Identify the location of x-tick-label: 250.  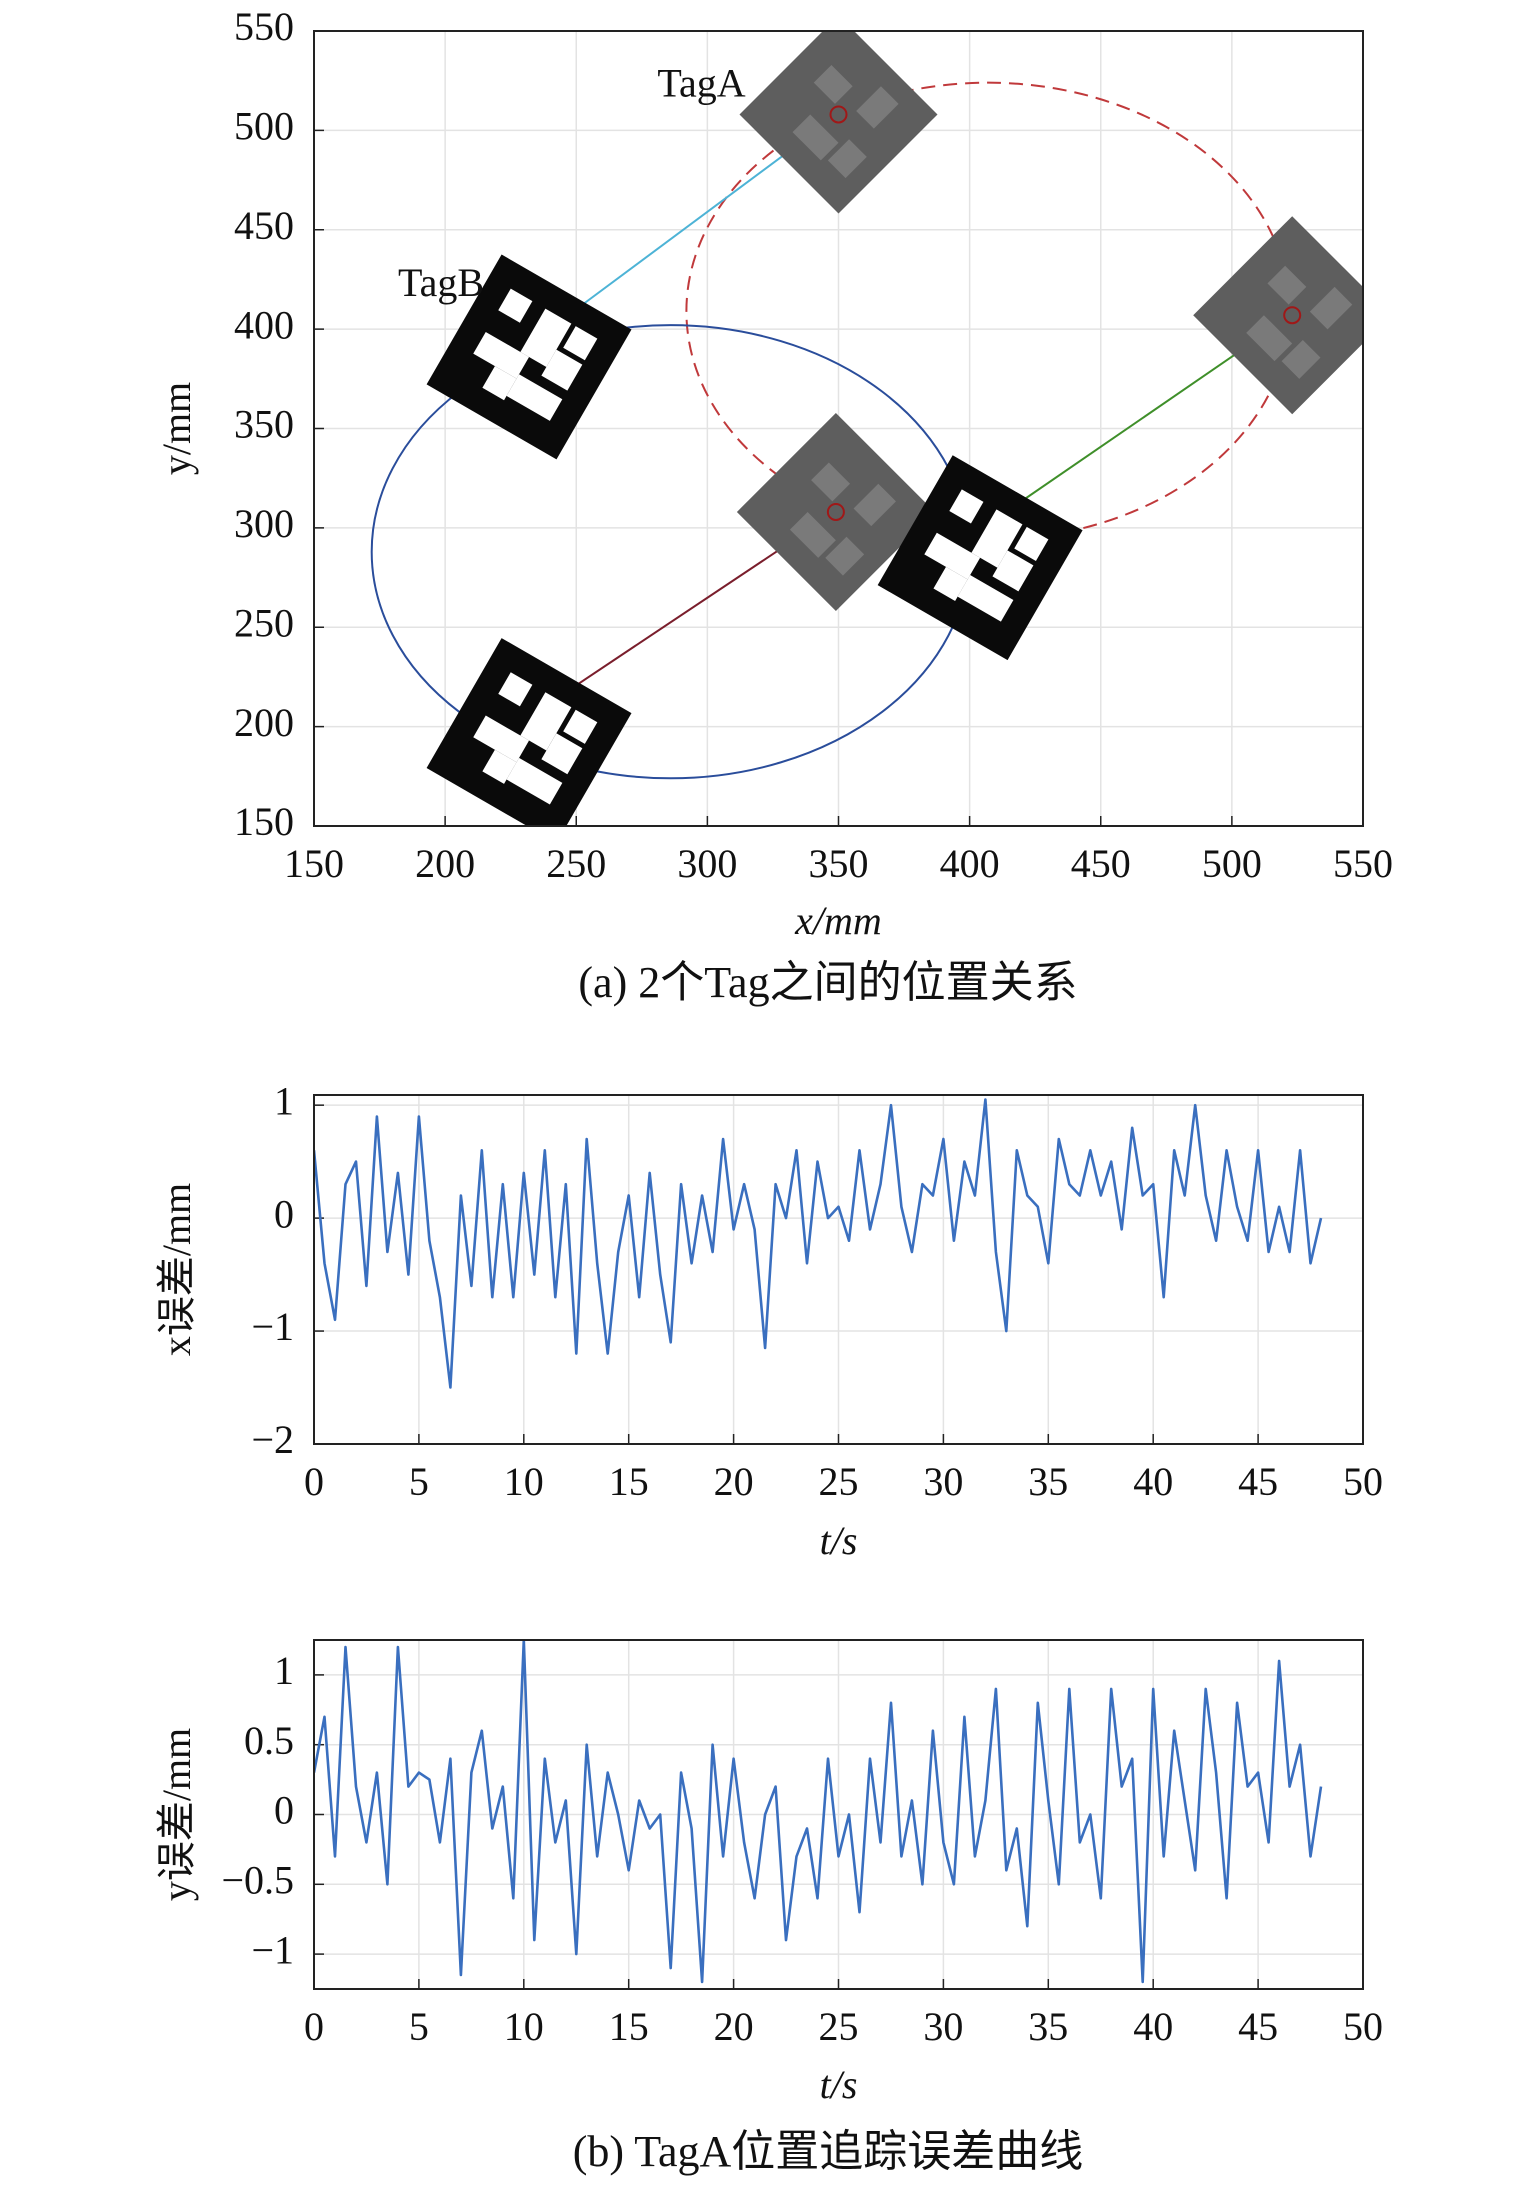
(576, 863).